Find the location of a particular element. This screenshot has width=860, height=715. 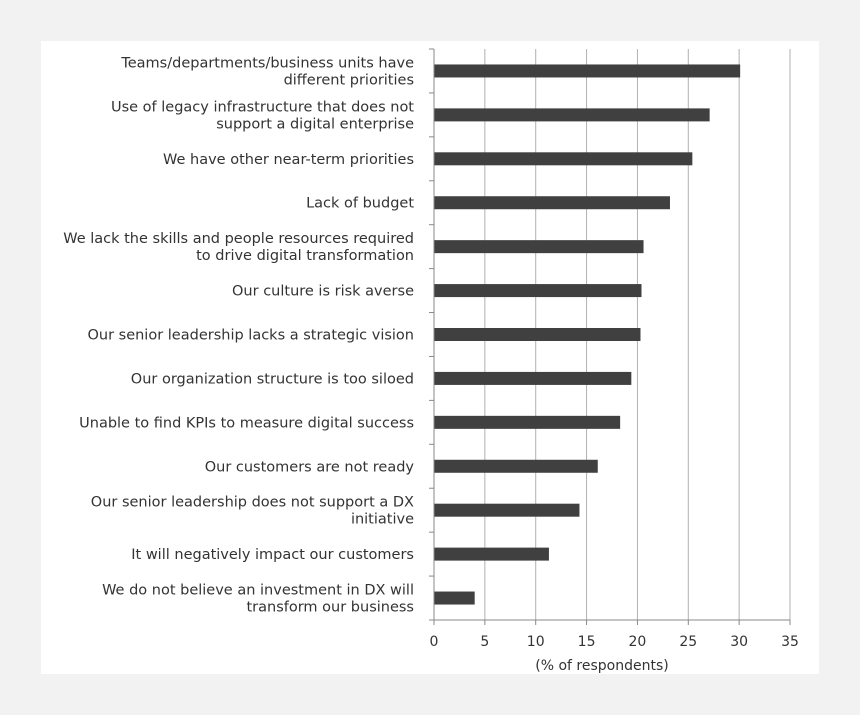

x-tick-label: 20 is located at coordinates (638, 642).